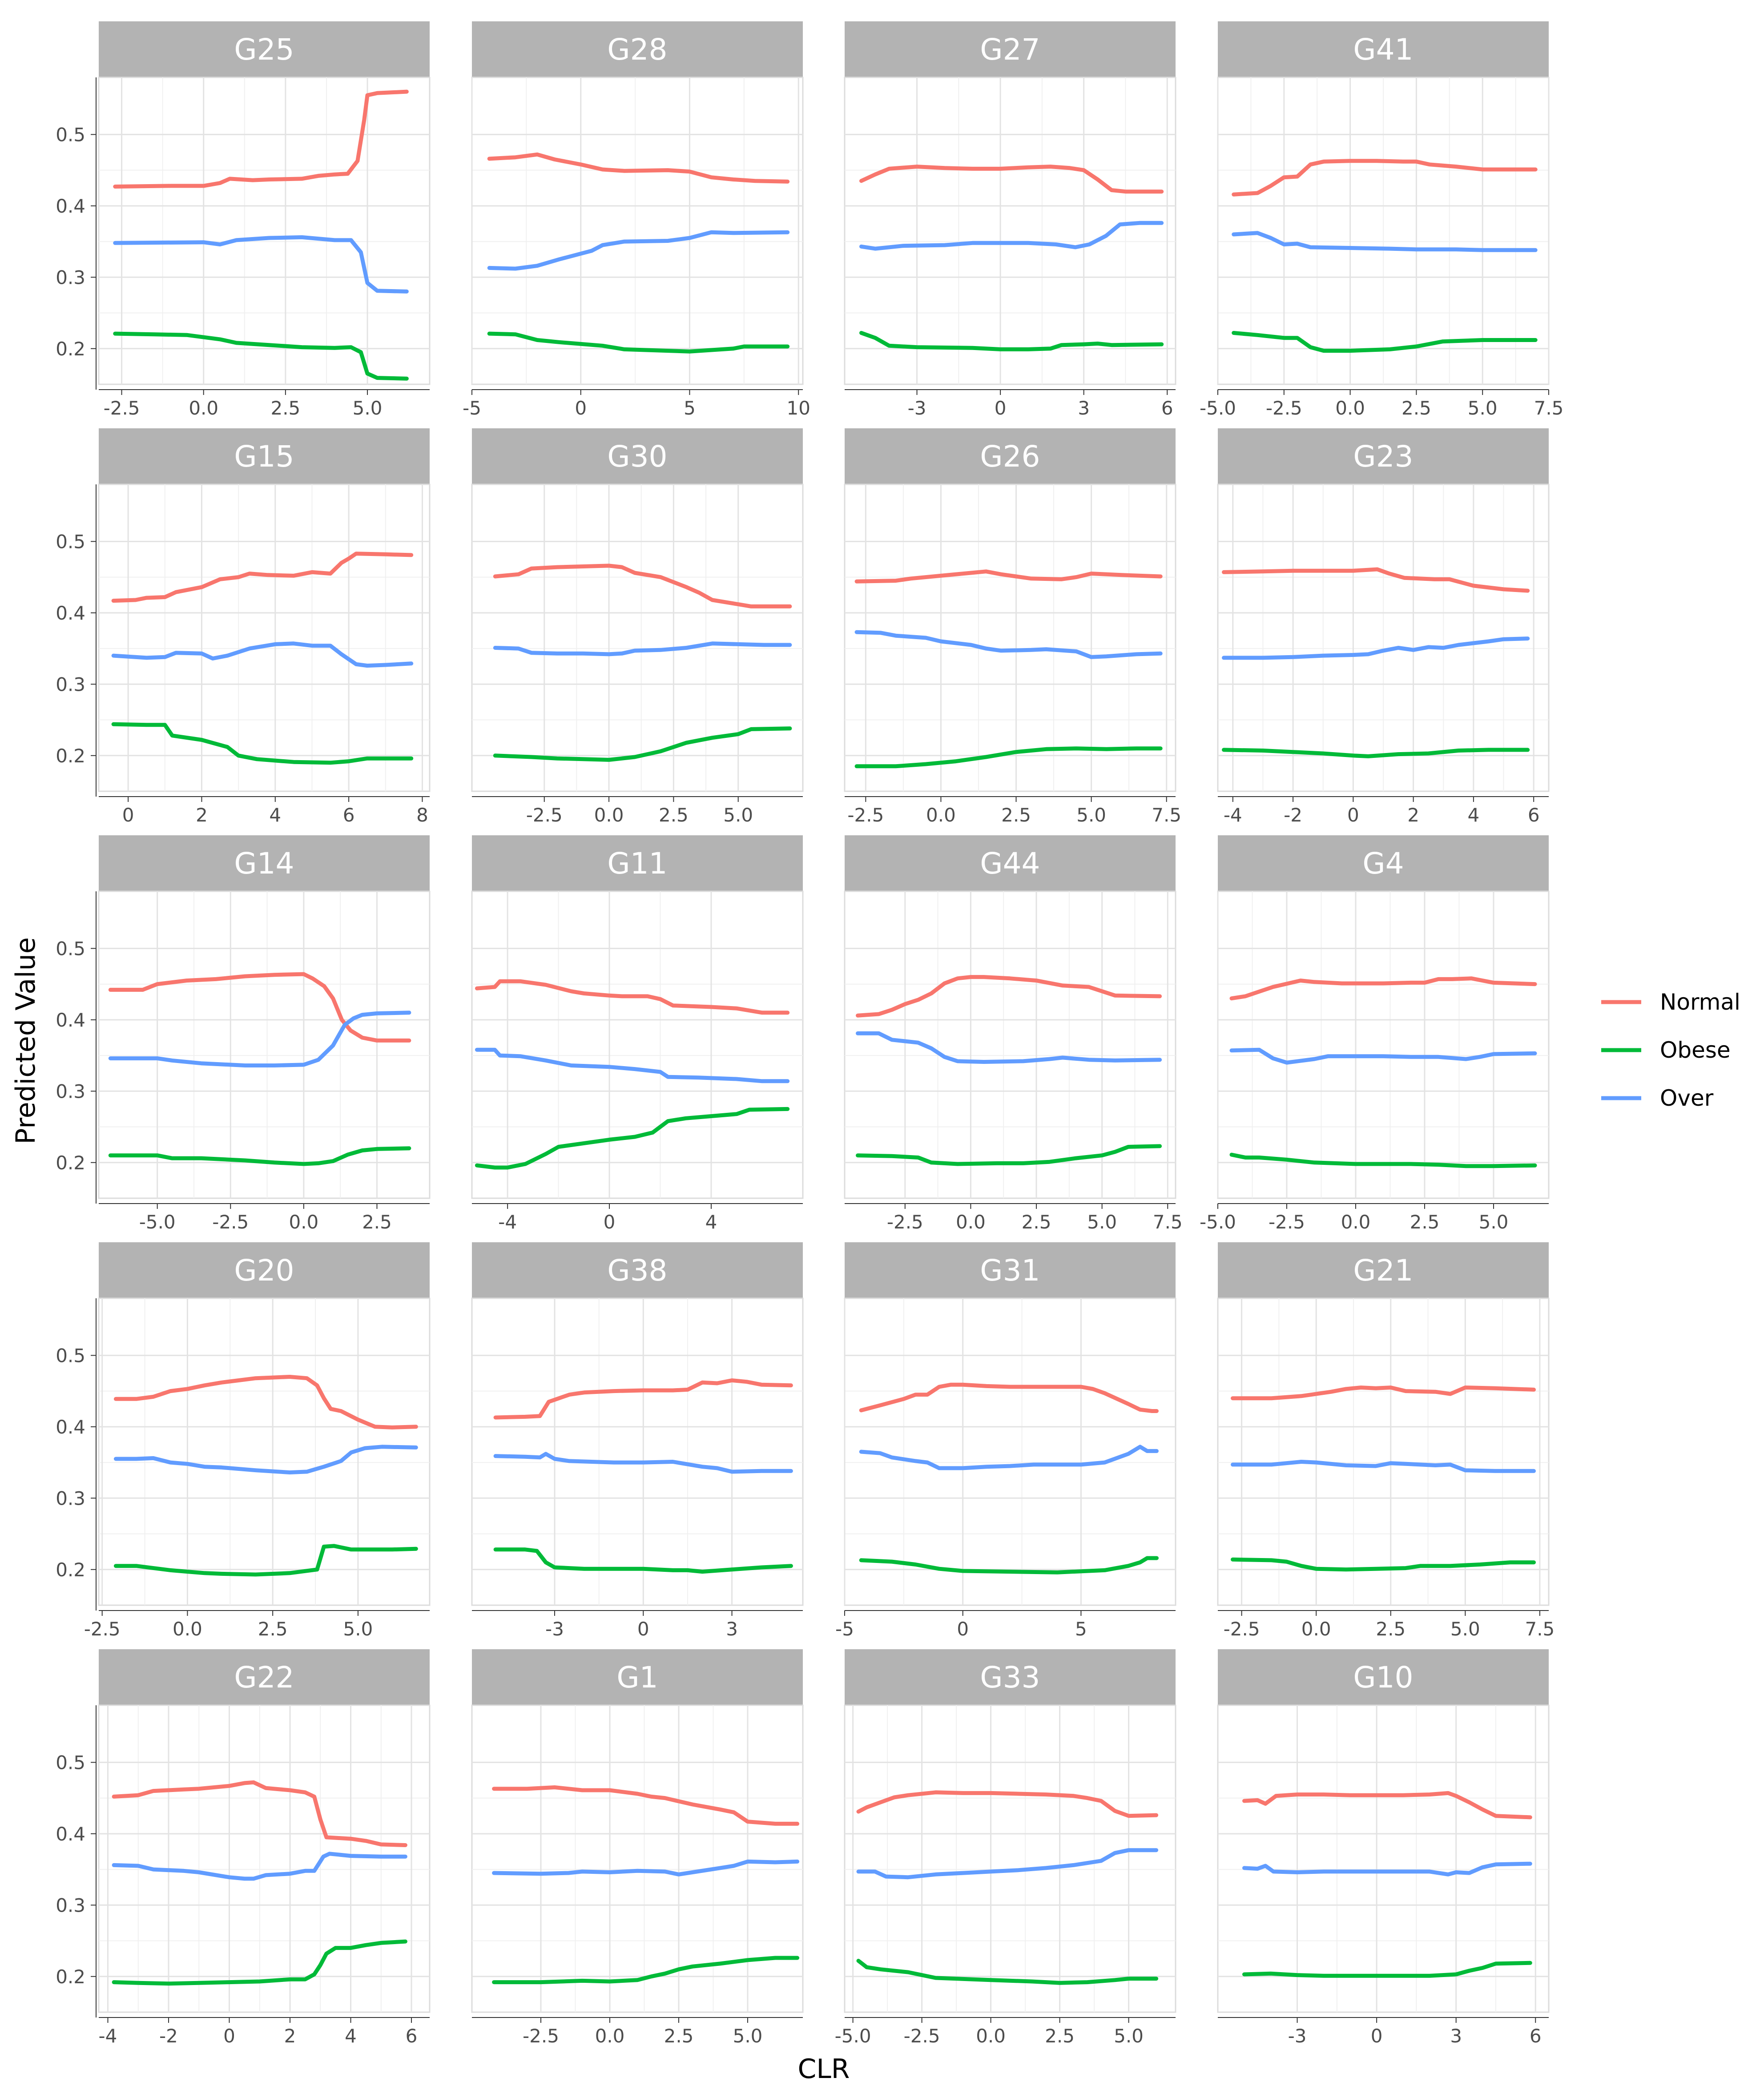 This screenshot has width=1764, height=2094. Describe the element at coordinates (1010, 863) in the screenshot. I see `panel-strip-label: G44` at that location.